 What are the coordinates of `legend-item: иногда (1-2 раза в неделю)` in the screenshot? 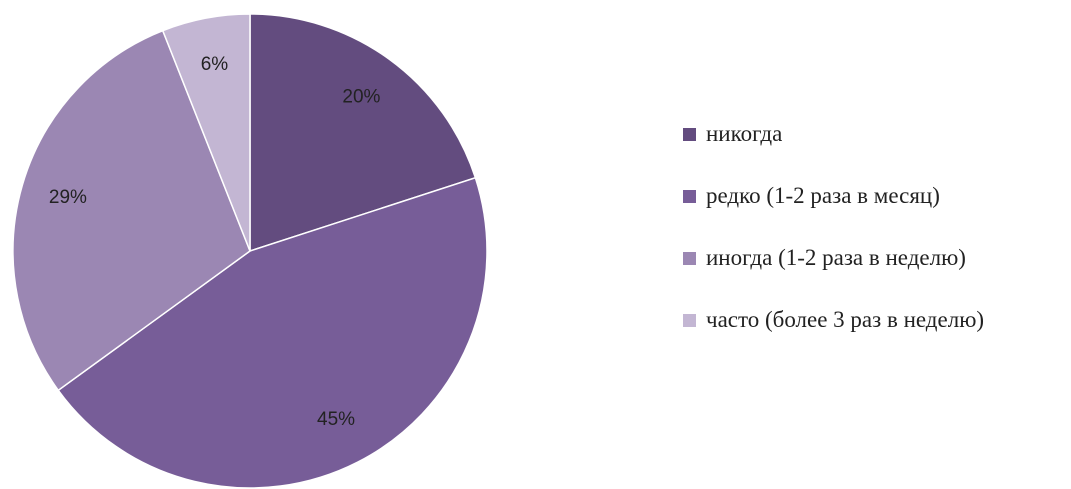 It's located at (873, 257).